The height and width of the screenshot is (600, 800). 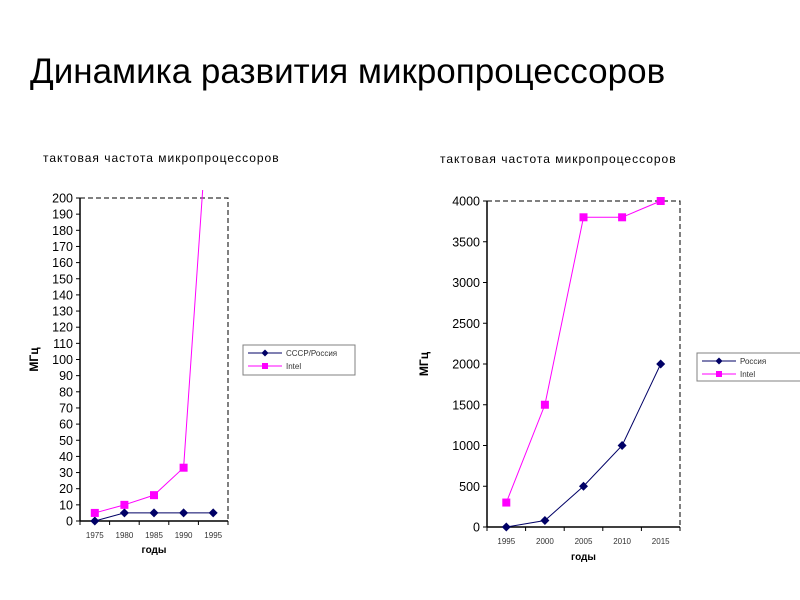 I want to click on y-tick-label: 40, so click(x=66, y=457).